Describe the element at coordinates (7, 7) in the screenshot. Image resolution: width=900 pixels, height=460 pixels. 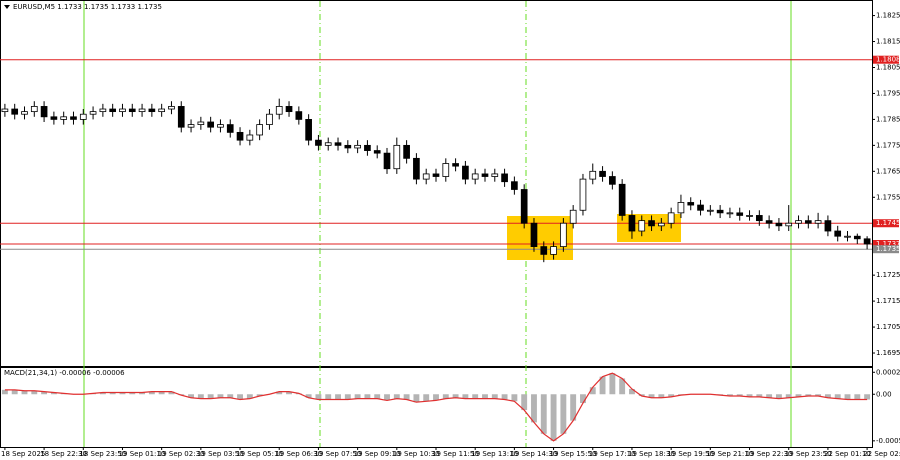
I see `menu-arrow` at that location.